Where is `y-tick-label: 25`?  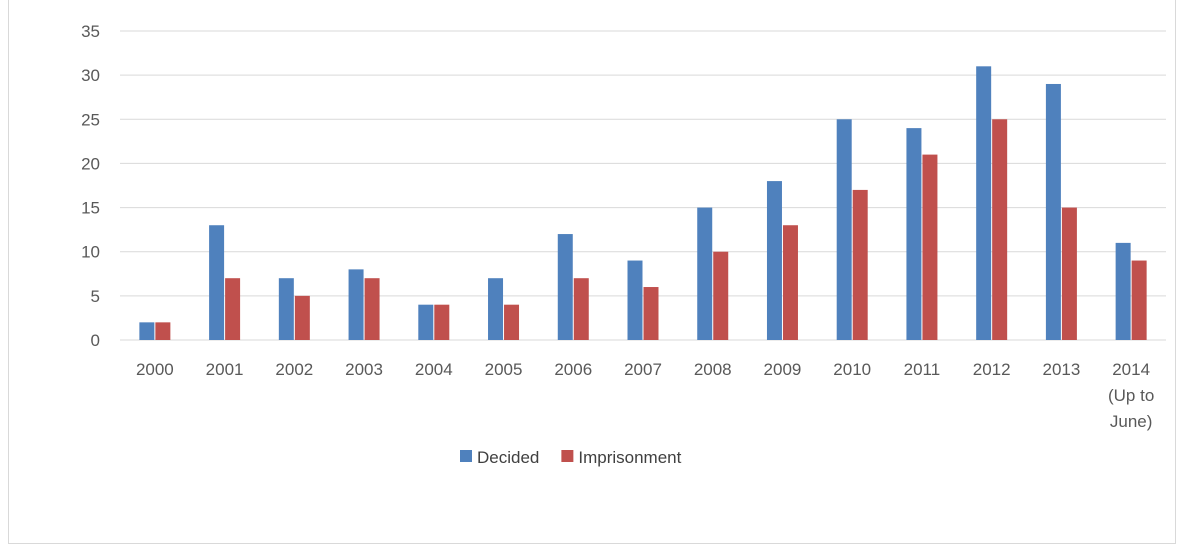 y-tick-label: 25 is located at coordinates (90, 119).